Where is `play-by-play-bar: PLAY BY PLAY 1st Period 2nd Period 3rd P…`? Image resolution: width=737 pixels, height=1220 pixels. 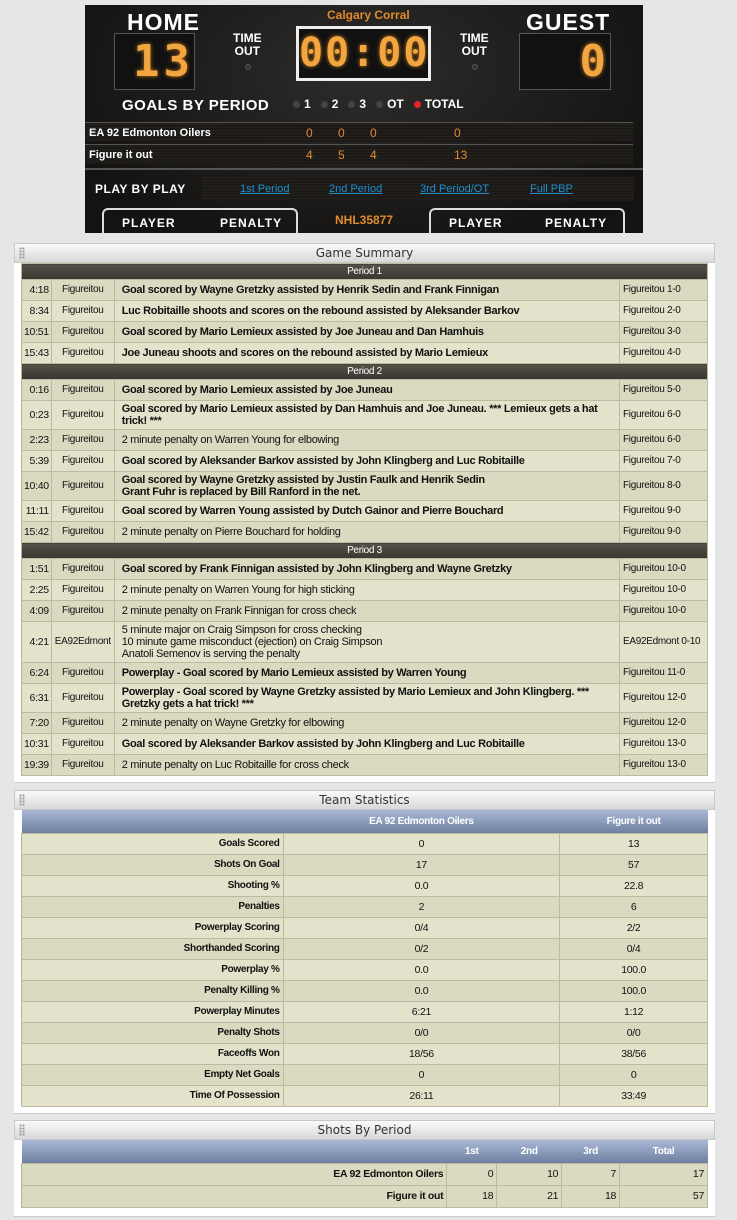
play-by-play-bar: PLAY BY PLAY 1st Period 2nd Period 3rd P… is located at coordinates (364, 186).